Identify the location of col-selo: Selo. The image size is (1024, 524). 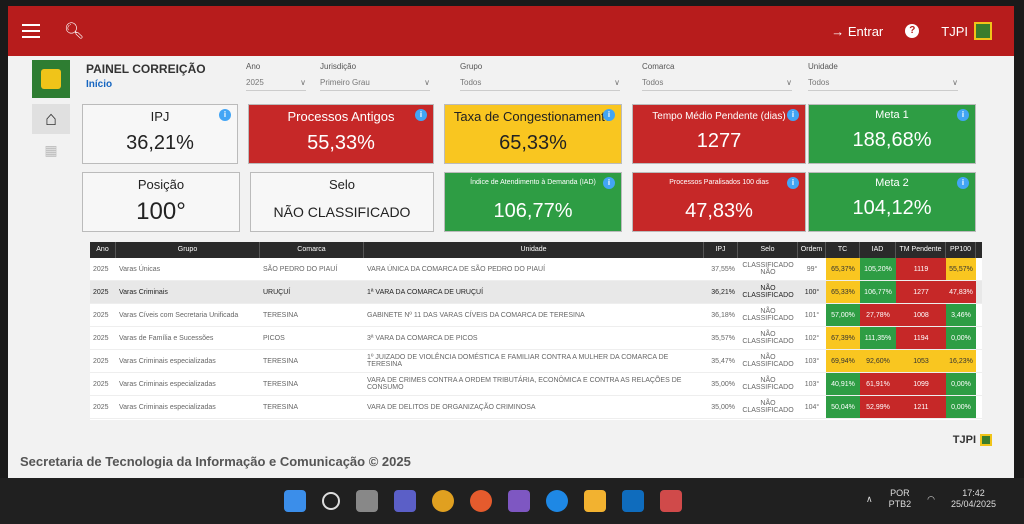
(768, 250).